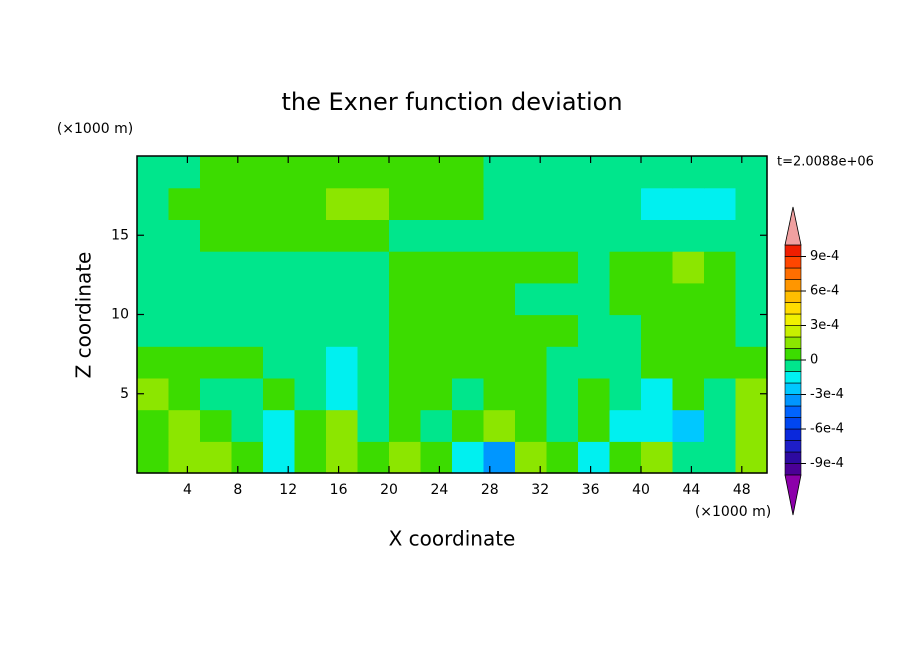  Describe the element at coordinates (641, 490) in the screenshot. I see `x-tick-label: 40` at that location.